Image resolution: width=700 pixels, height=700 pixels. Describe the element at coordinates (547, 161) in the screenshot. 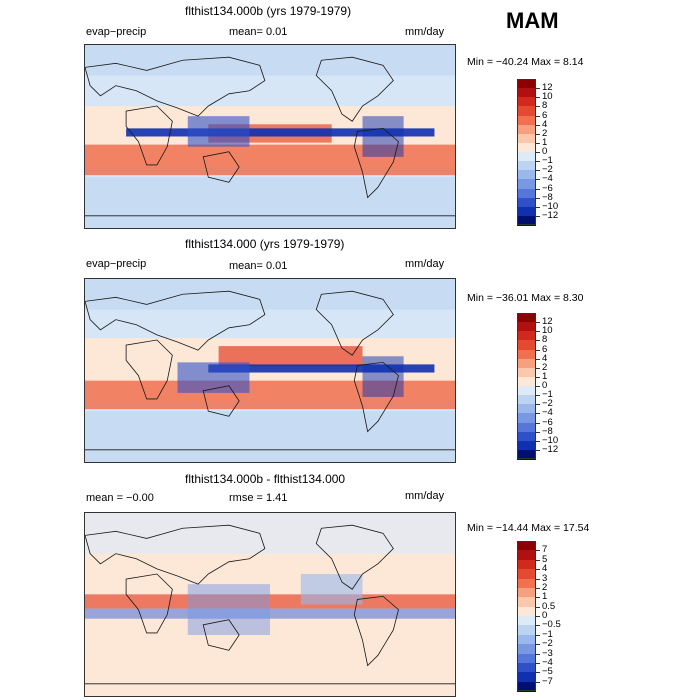

I see `colorbar-tick-label: −1` at that location.